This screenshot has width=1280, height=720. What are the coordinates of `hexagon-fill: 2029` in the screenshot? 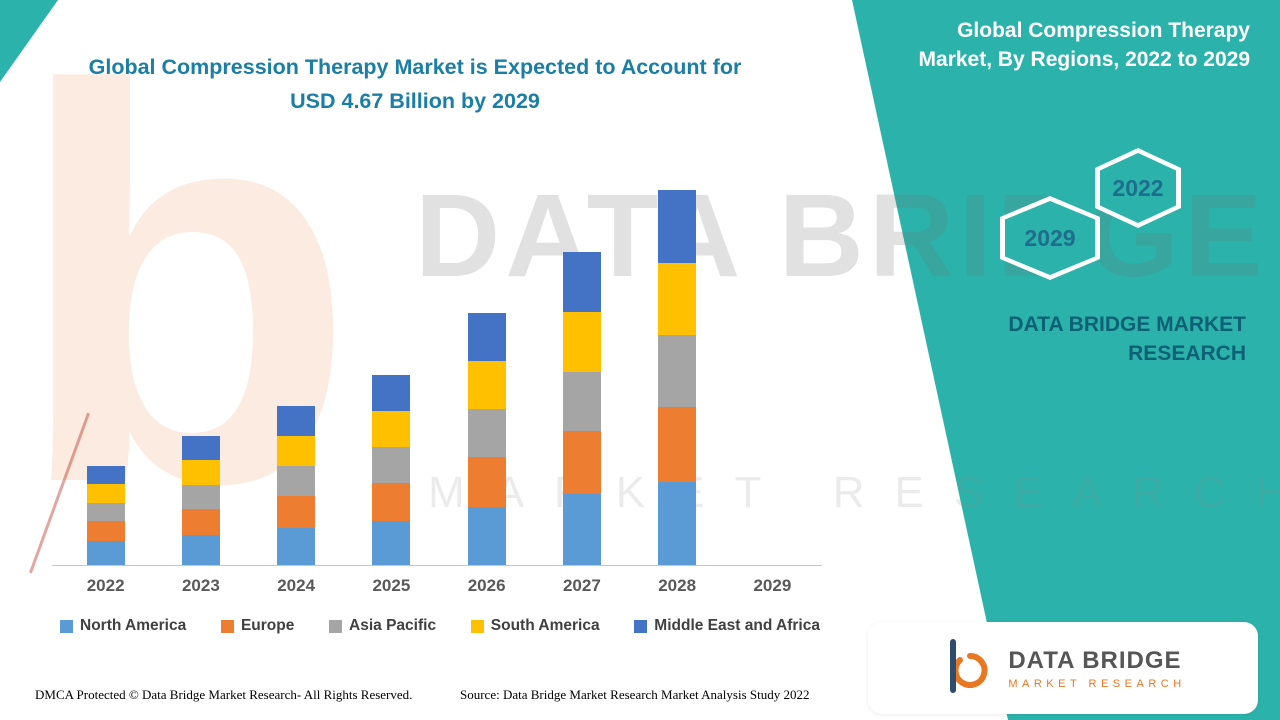 It's located at (1050, 238).